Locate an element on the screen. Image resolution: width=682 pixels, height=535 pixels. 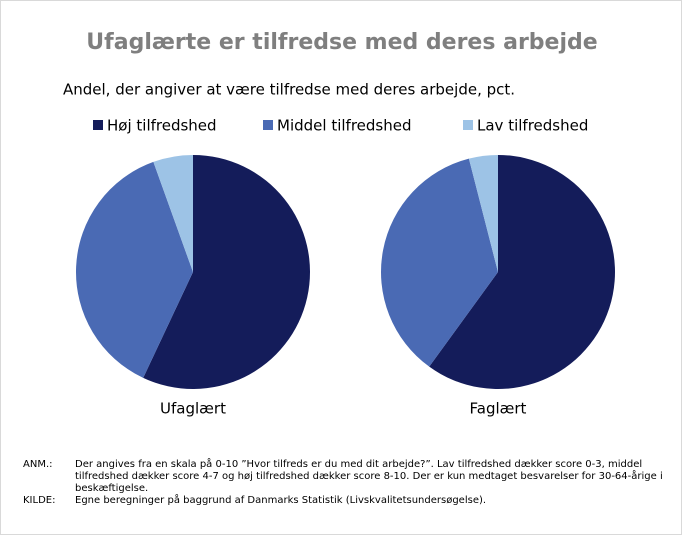
note-label: KILDE: is located at coordinates (39, 500).